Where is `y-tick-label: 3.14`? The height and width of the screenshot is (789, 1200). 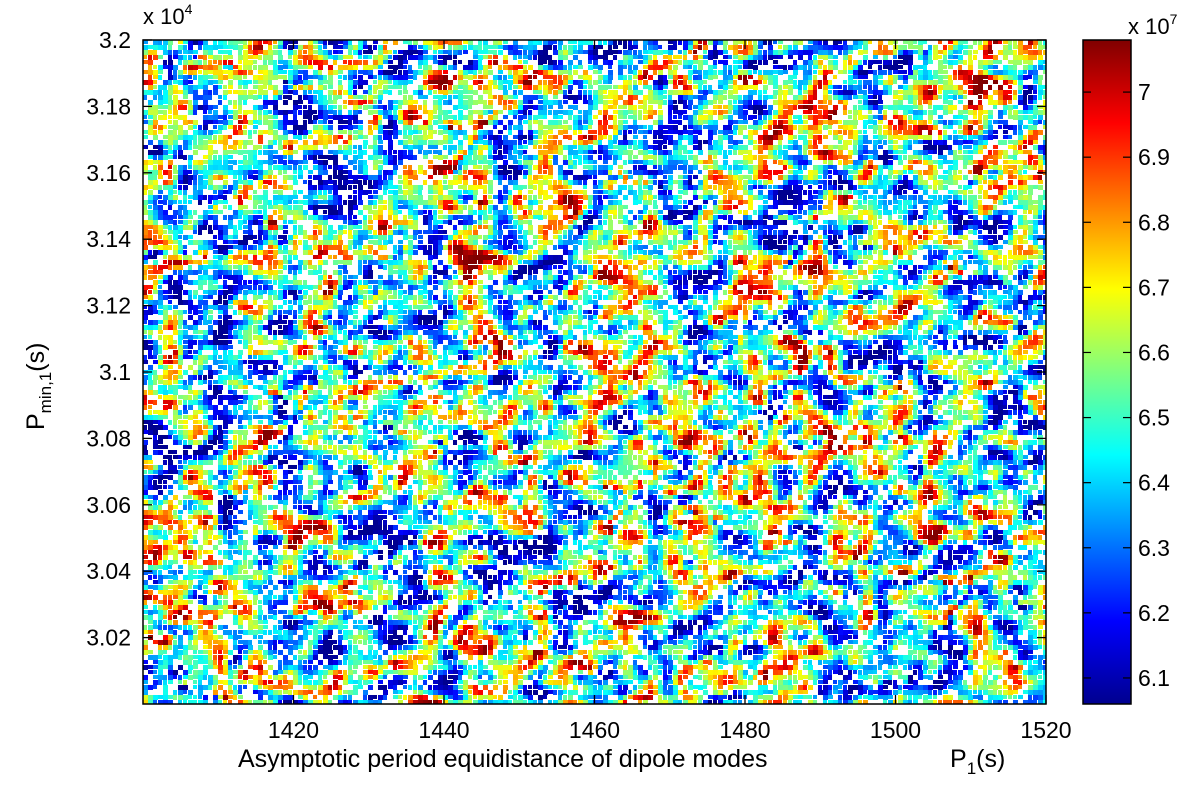 y-tick-label: 3.14 is located at coordinates (108, 239).